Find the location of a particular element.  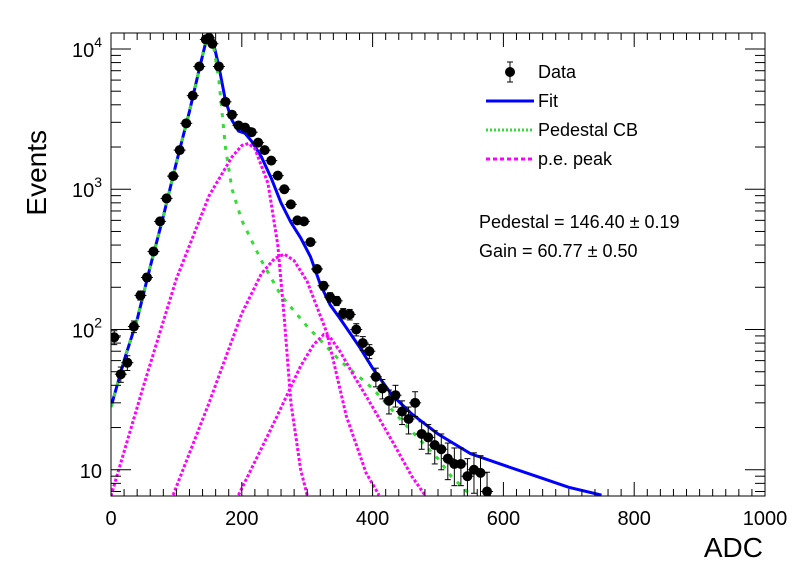

legend-entry-pedestal-cb: Pedestal CB is located at coordinates (562, 130).